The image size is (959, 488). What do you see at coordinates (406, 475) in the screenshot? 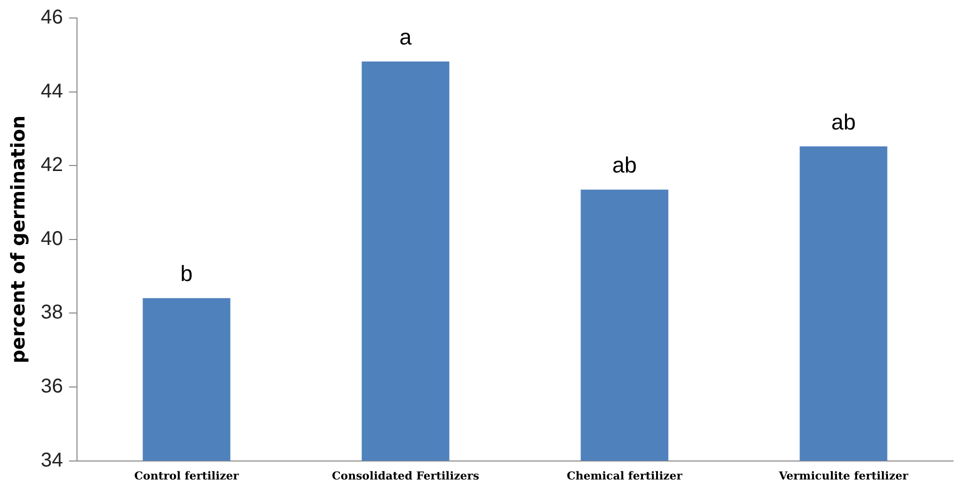
I see `x-tick-label: Consolidated Fertilizers` at bounding box center [406, 475].